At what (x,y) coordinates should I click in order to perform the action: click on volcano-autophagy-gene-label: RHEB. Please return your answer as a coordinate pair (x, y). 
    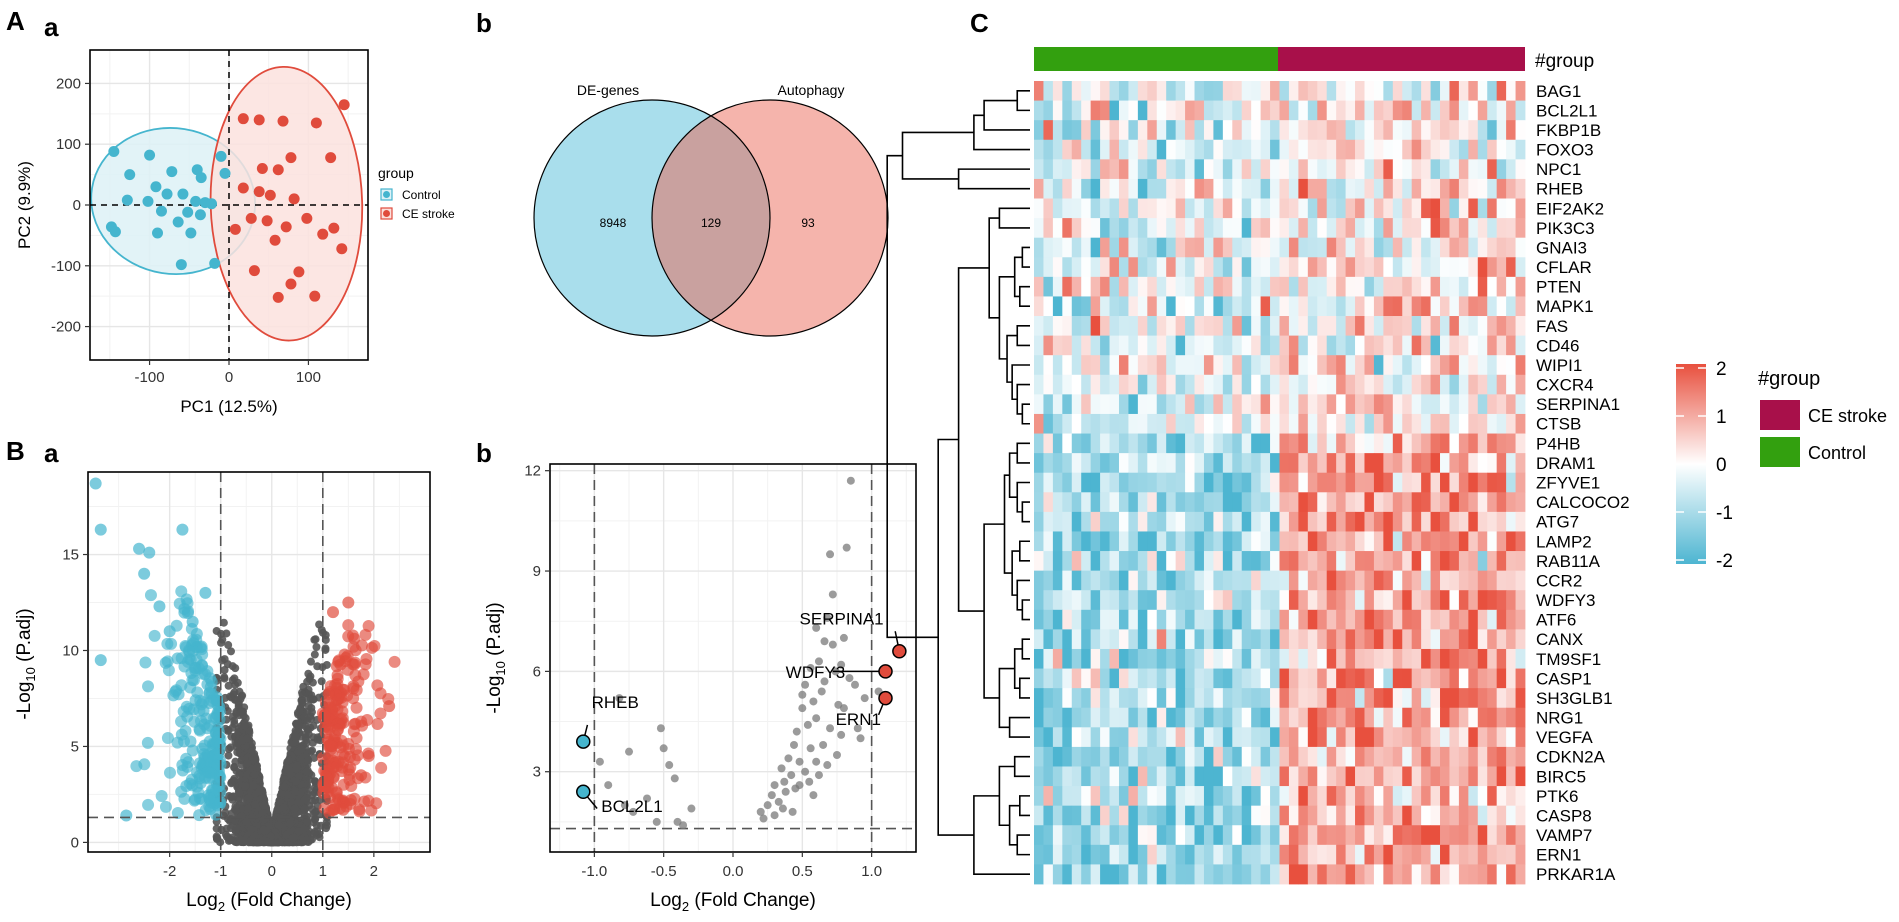
    Looking at the image, I should click on (615, 702).